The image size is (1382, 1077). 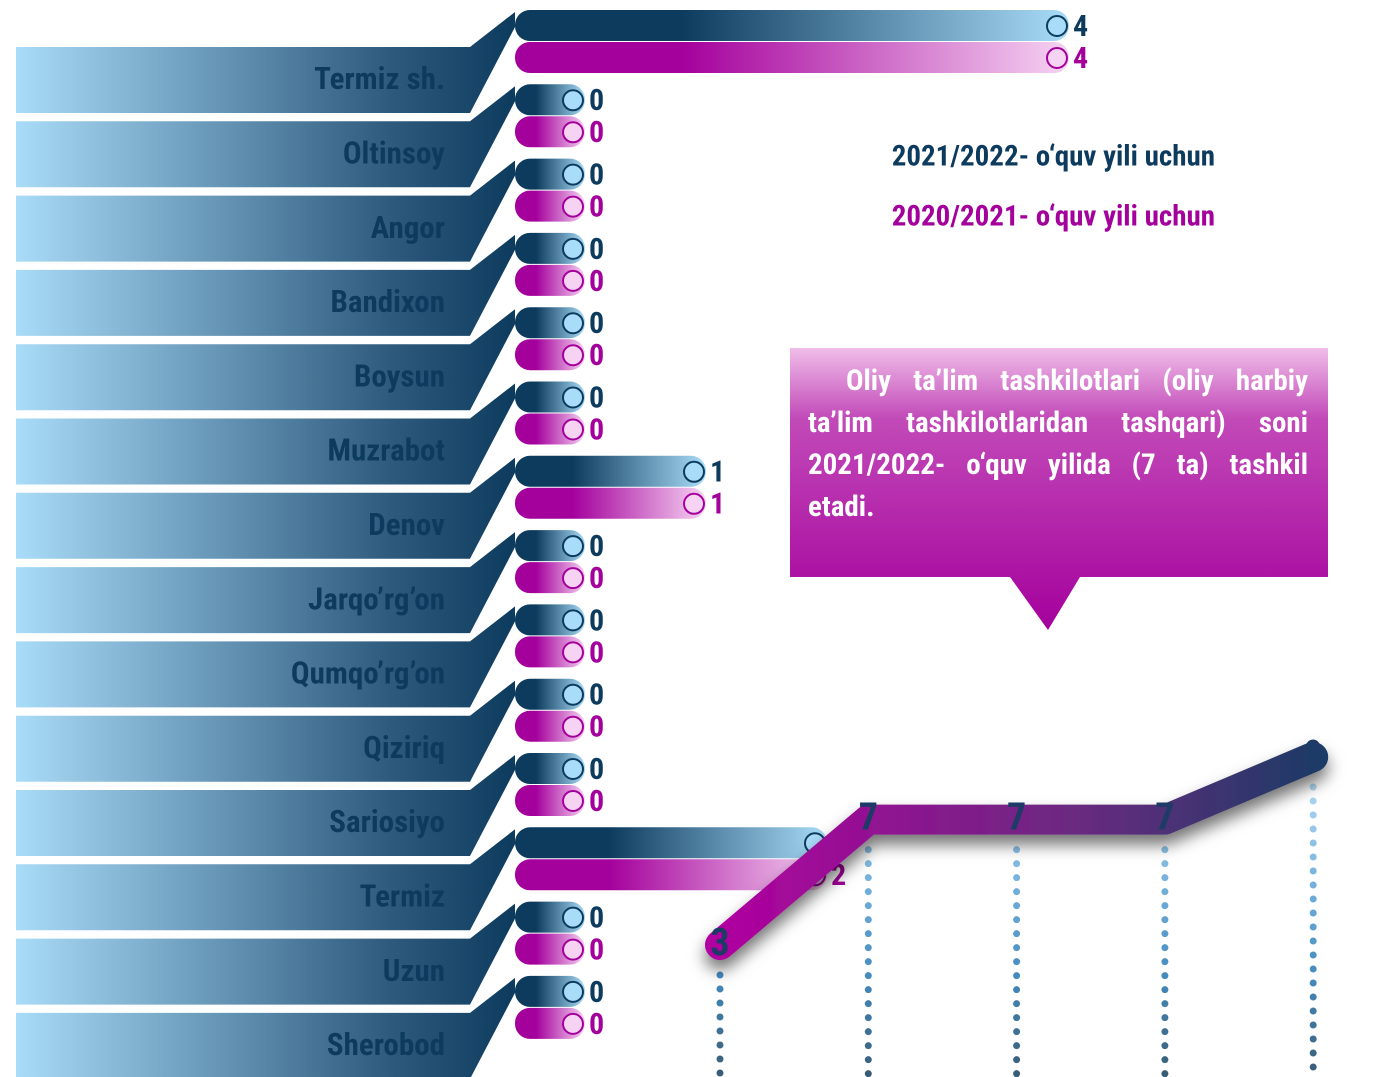 What do you see at coordinates (406, 524) in the screenshot?
I see `category-label: Denov` at bounding box center [406, 524].